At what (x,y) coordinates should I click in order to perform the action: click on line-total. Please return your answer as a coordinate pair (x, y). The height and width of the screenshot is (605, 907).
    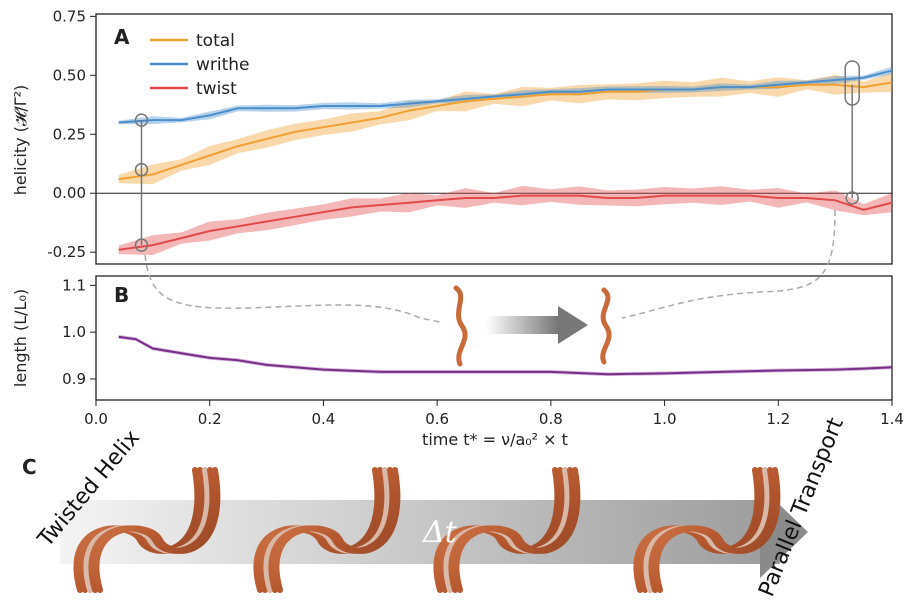
    Looking at the image, I should click on (505, 131).